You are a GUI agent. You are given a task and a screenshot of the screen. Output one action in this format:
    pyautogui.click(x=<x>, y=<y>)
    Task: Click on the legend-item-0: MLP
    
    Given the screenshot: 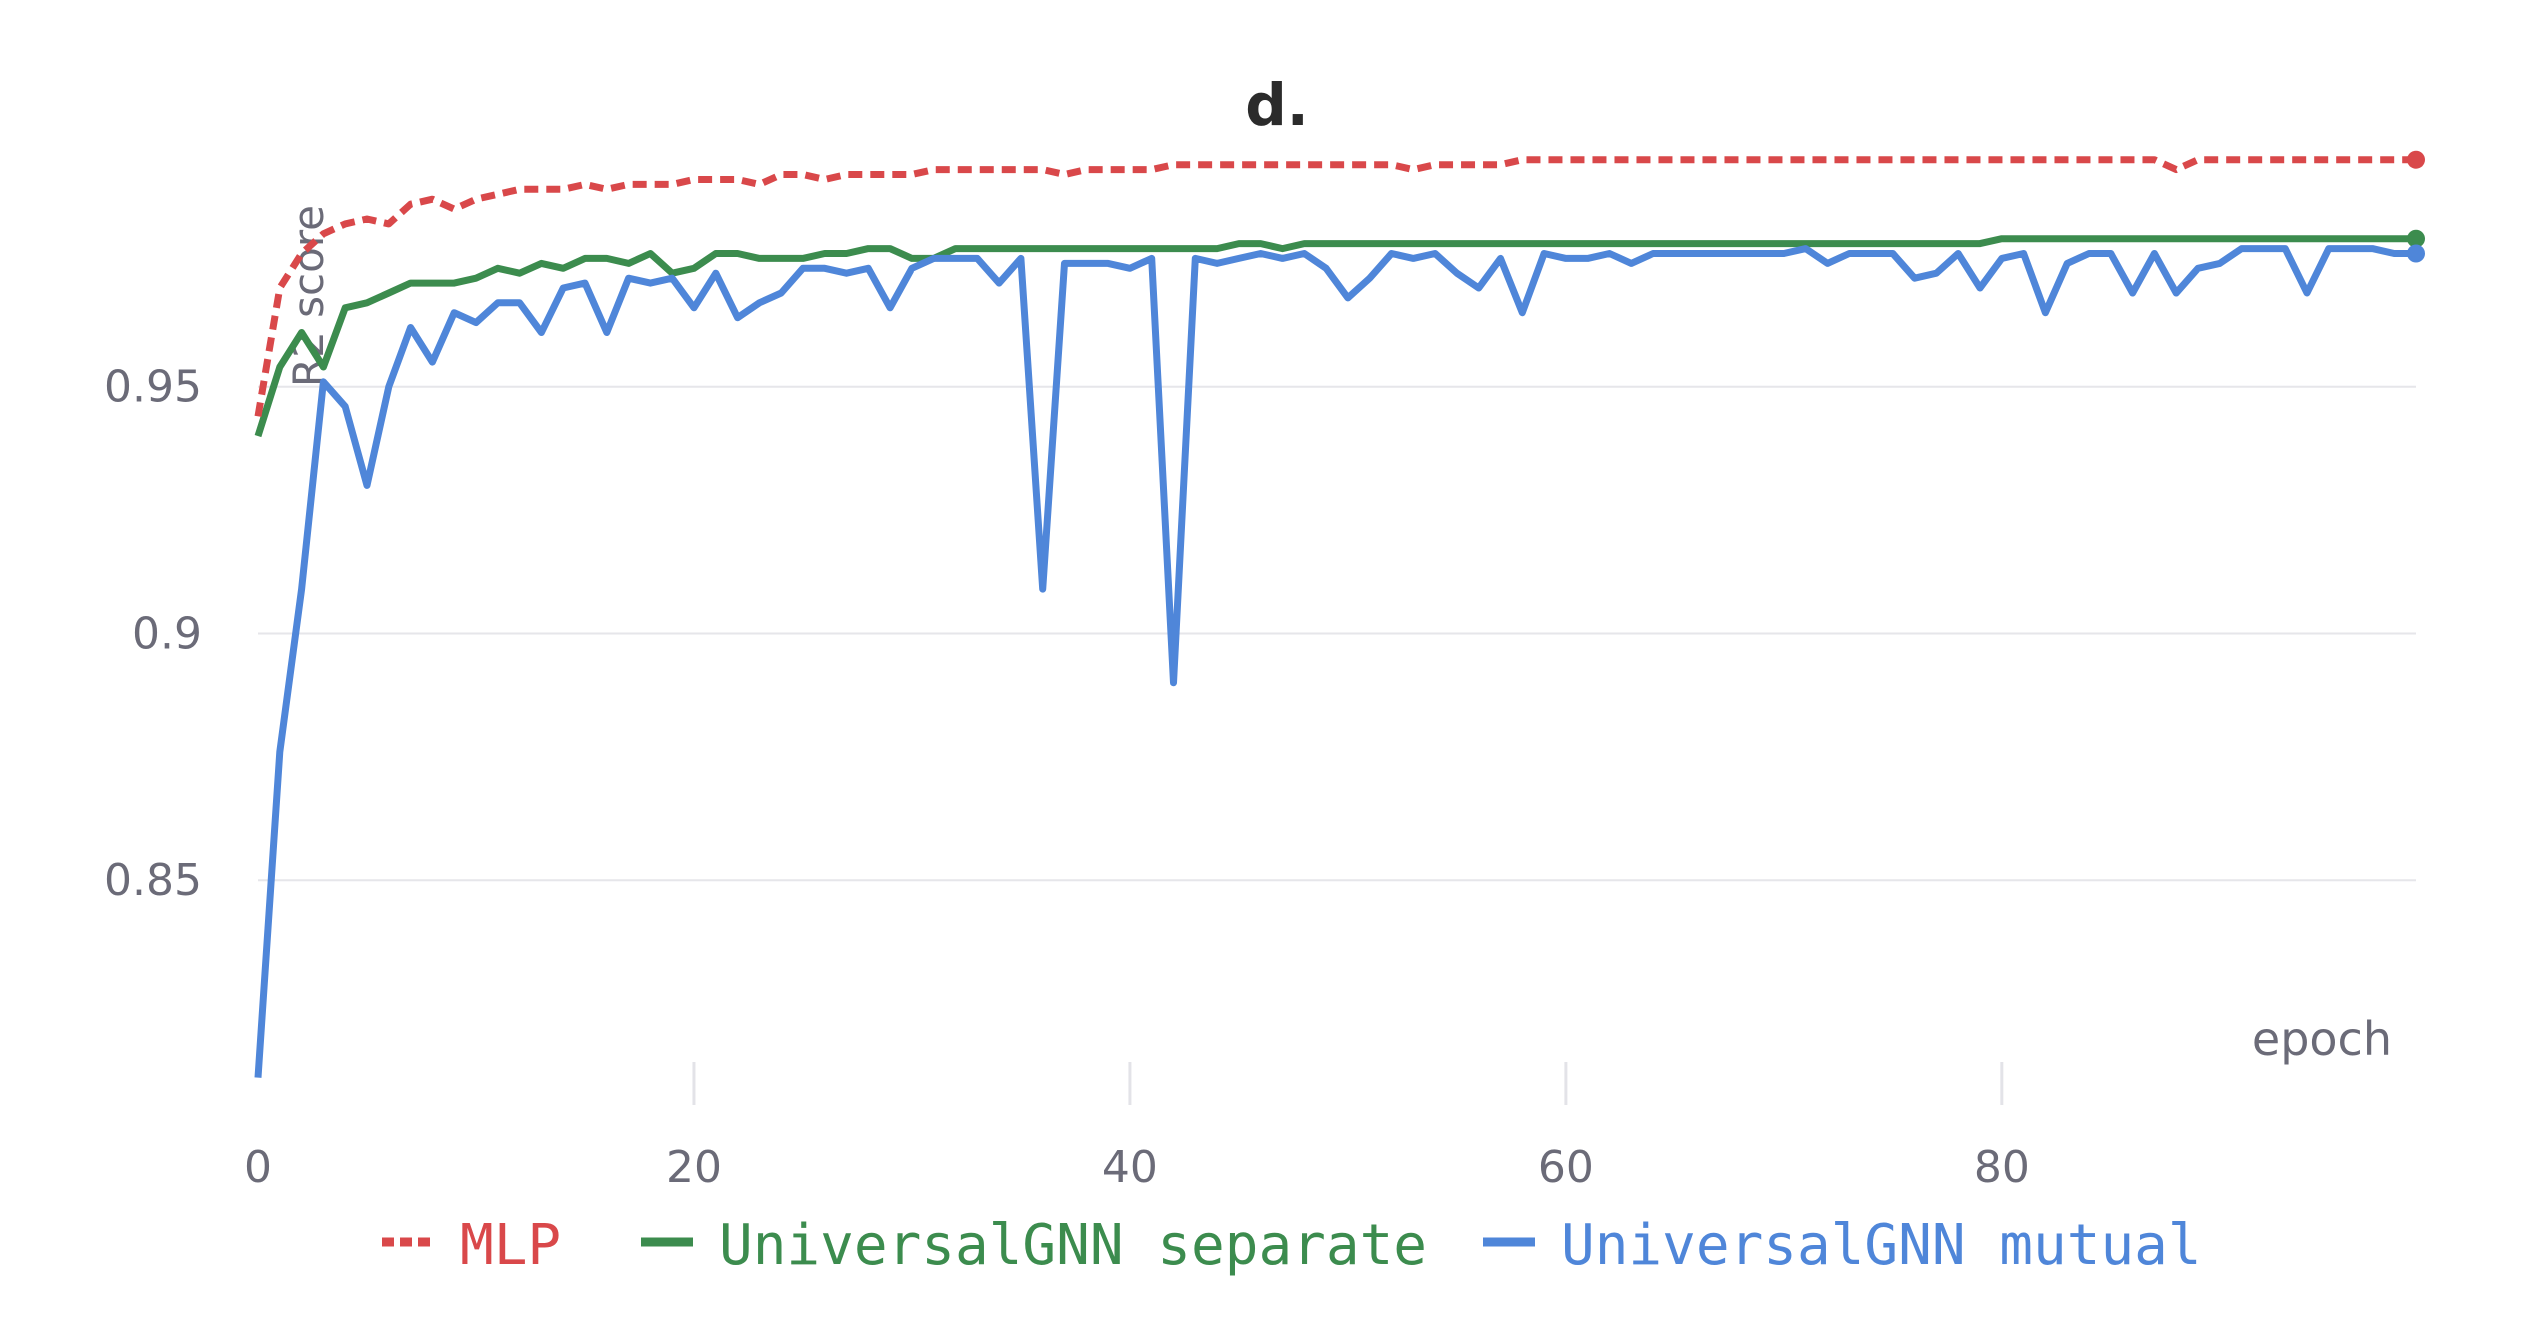 What is the action you would take?
    pyautogui.click(x=471, y=1245)
    